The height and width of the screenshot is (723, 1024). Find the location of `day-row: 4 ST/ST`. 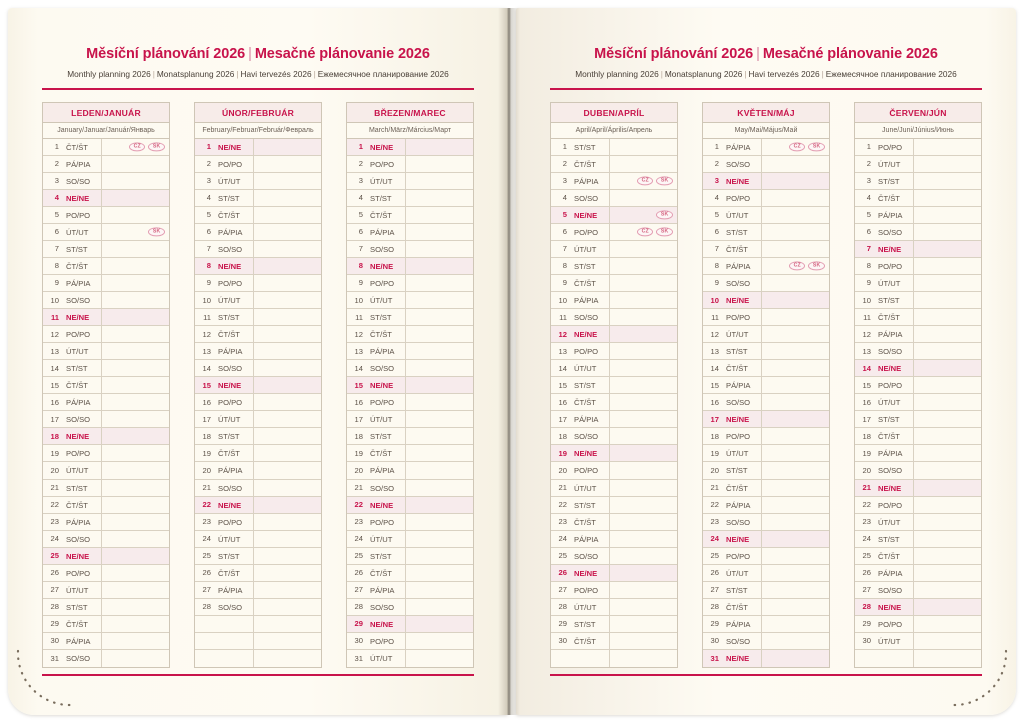

day-row: 4 ST/ST is located at coordinates (410, 198).